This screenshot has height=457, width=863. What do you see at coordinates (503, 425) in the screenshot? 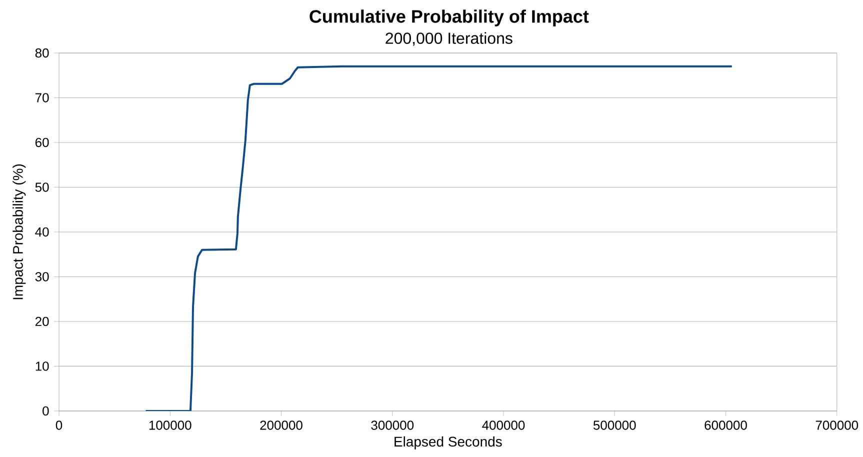
I see `x-tick-label: 400000` at bounding box center [503, 425].